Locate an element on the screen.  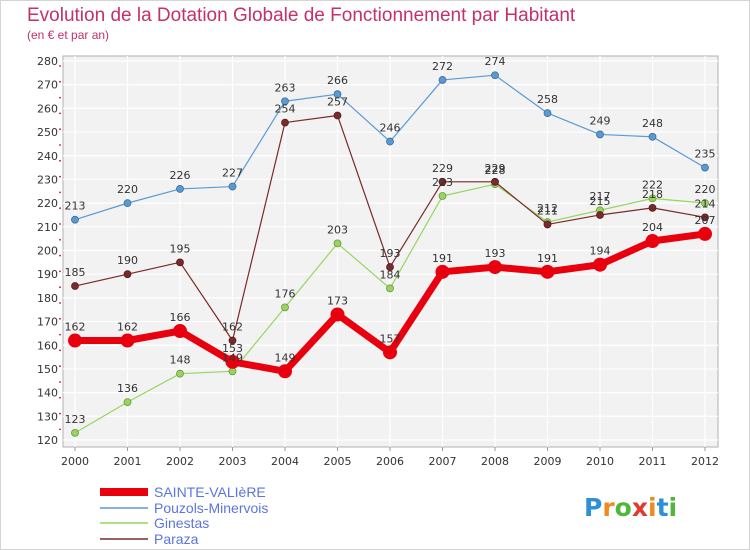
data-label: 193 is located at coordinates (495, 253).